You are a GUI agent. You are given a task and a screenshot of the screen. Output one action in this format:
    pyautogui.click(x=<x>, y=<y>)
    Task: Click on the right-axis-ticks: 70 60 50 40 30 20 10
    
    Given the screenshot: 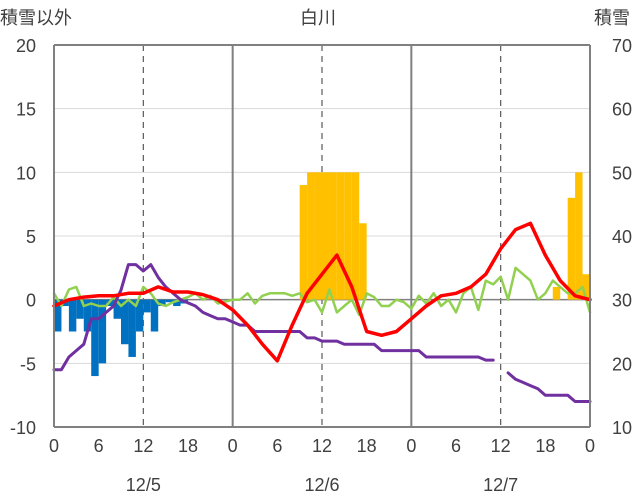 What is the action you would take?
    pyautogui.click(x=622, y=237)
    